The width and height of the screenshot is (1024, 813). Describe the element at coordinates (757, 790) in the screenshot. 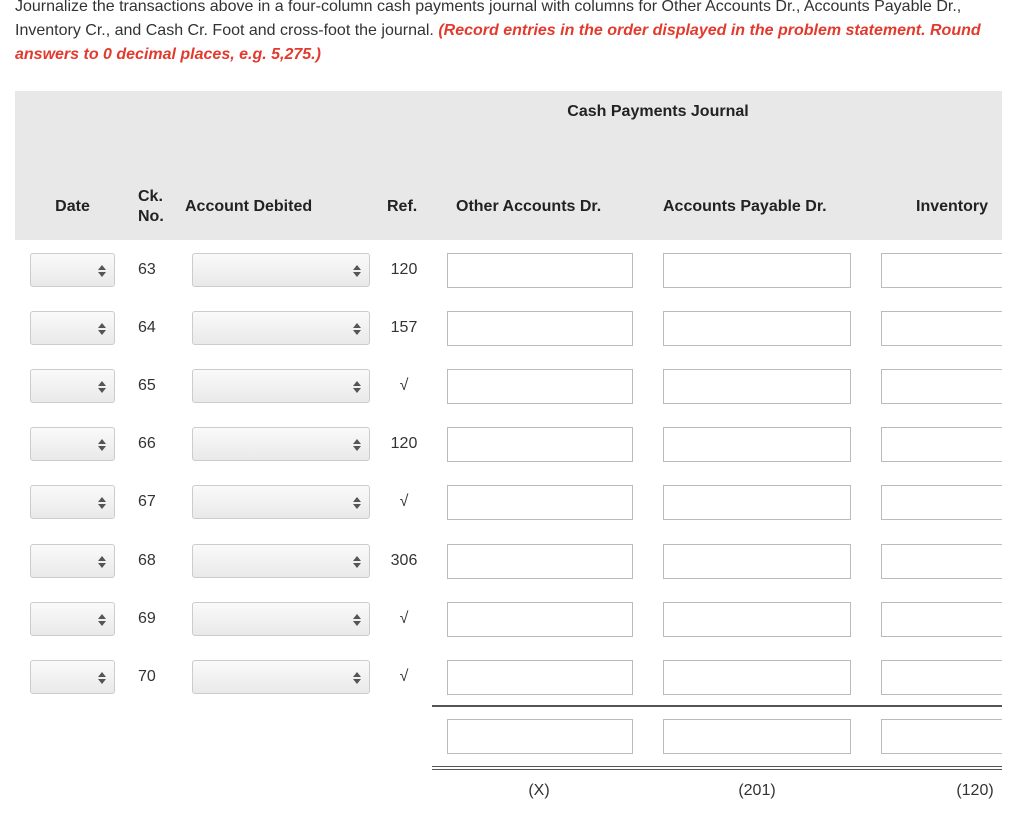

I see `posting-reference: (201)` at that location.